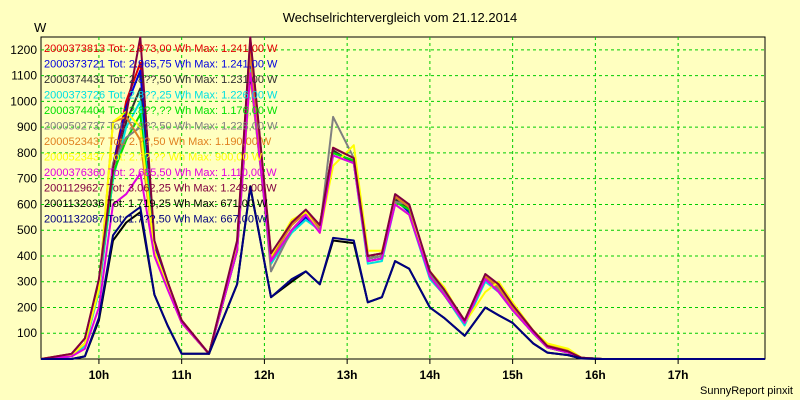 The image size is (800, 400). I want to click on y-tick-label: 800, so click(27, 153).